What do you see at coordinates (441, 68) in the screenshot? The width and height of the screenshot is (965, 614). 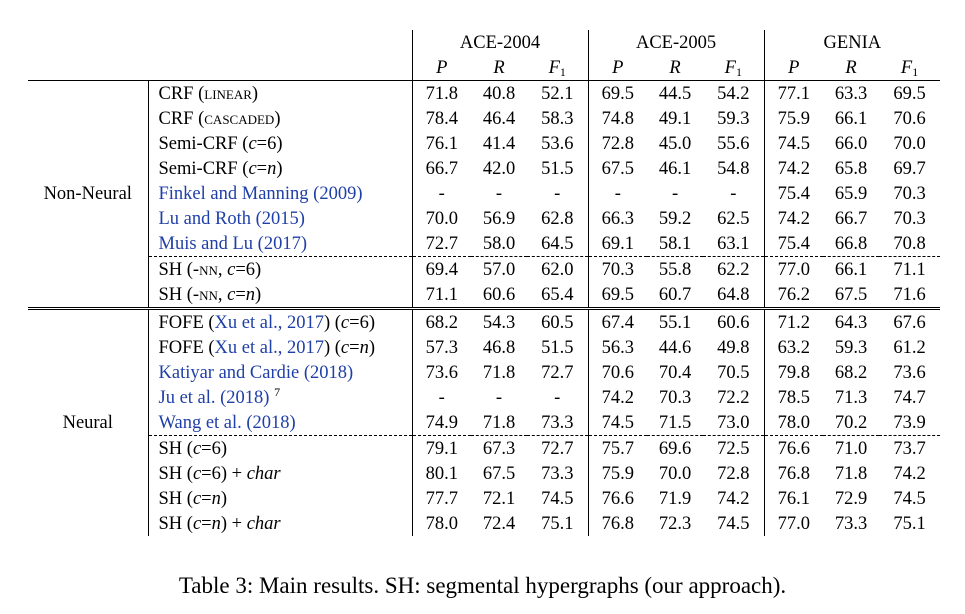 I see `metric-header: P` at bounding box center [441, 68].